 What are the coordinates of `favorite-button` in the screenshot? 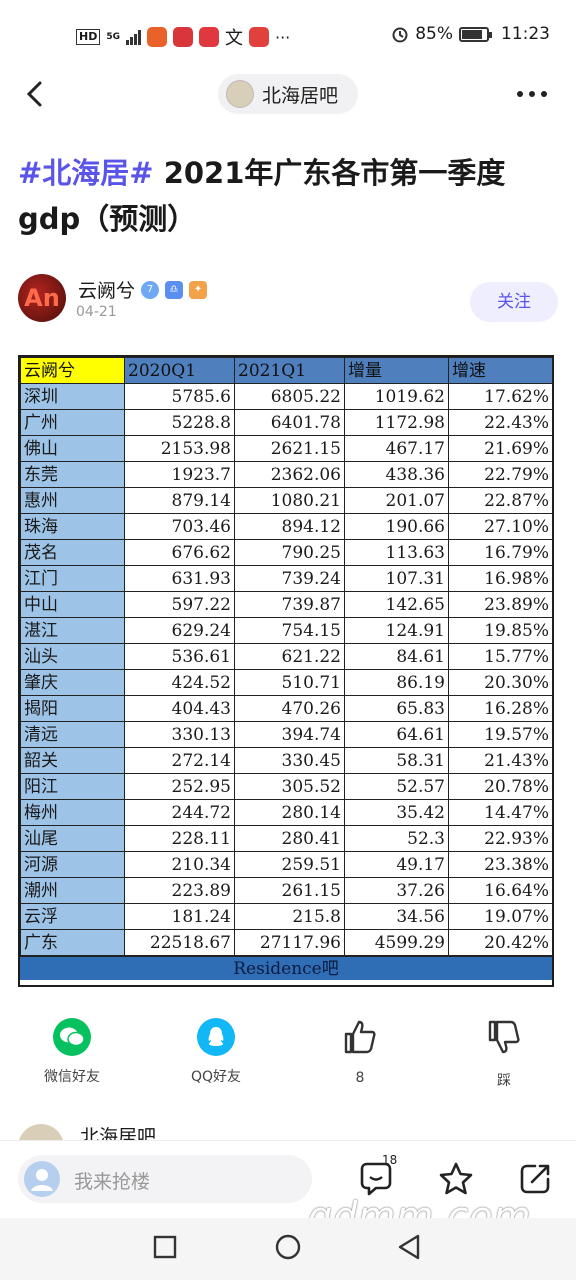 It's located at (456, 1179).